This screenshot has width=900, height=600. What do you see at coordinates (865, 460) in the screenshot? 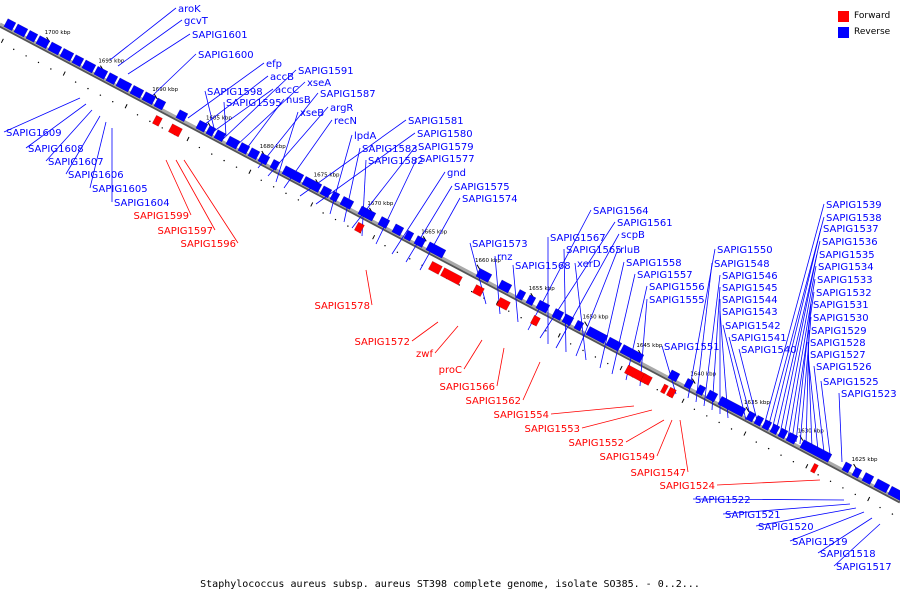
I see `scale-label: 1625 kbp` at bounding box center [865, 460].